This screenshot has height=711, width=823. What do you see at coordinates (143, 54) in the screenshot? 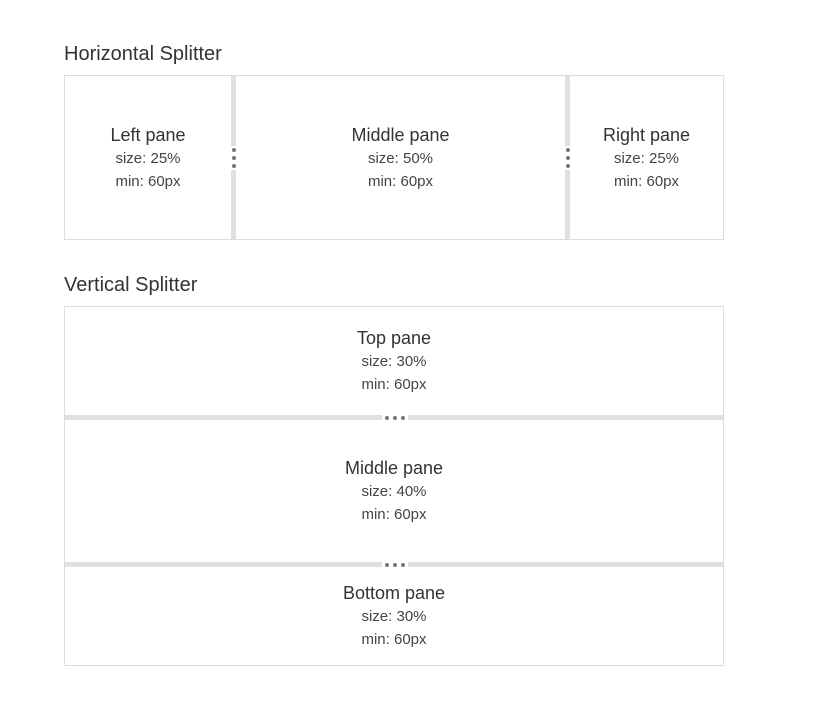
I see `horizontal-splitter-title: Horizontal Splitter` at bounding box center [143, 54].